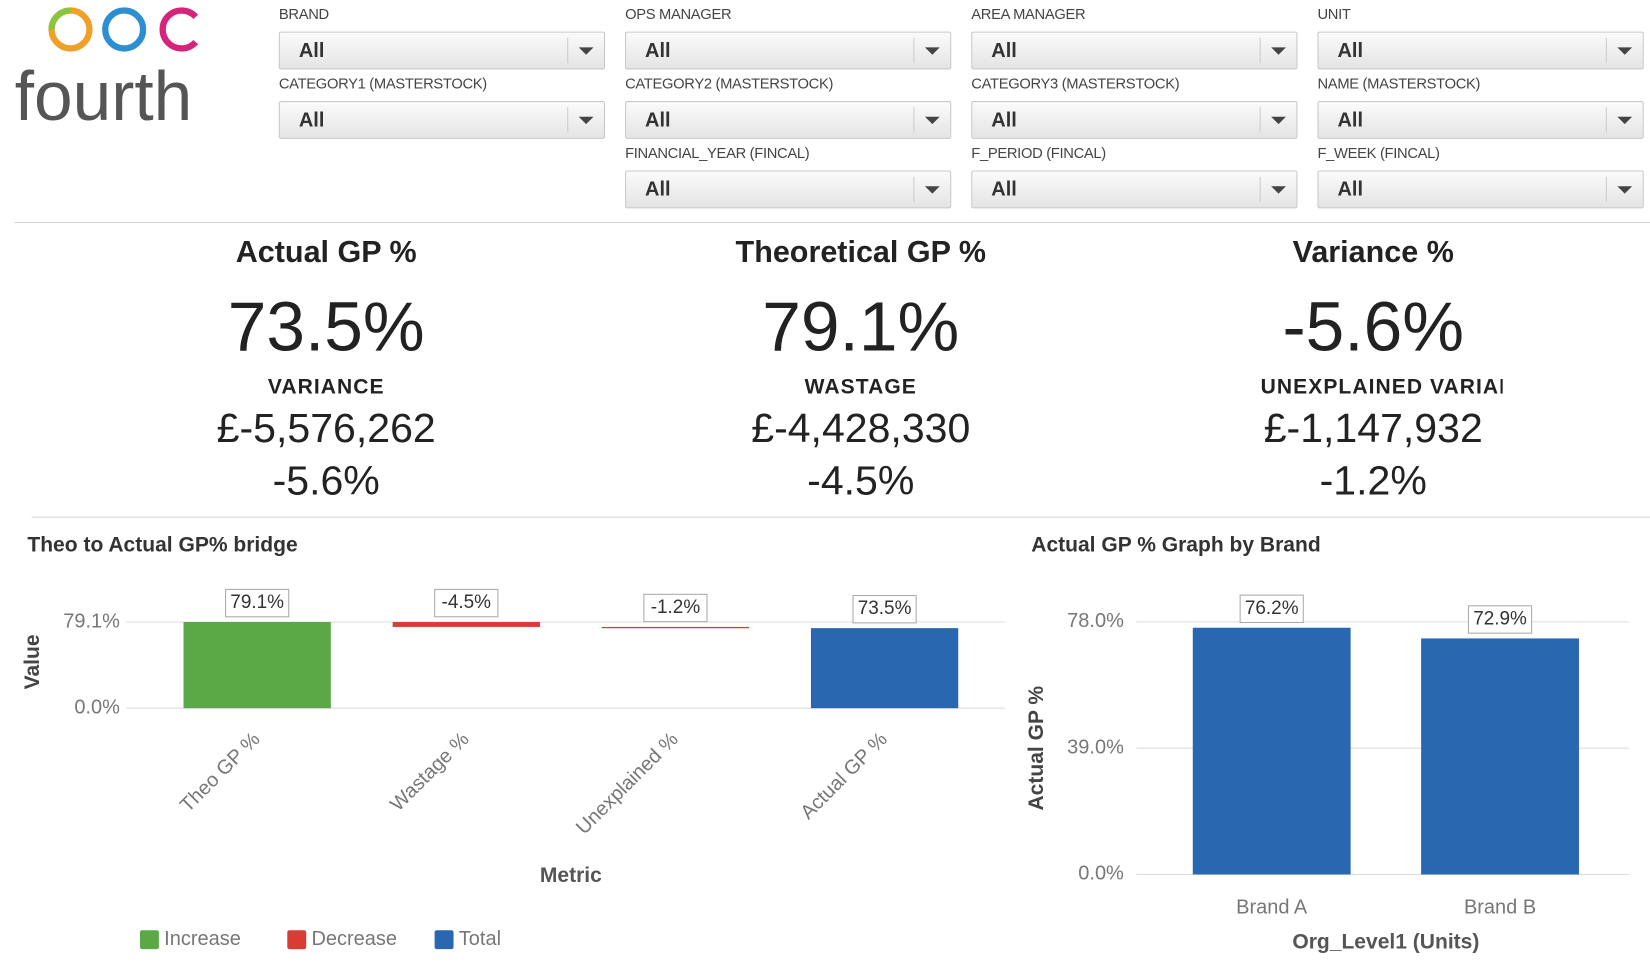 The image size is (1650, 971). Describe the element at coordinates (678, 14) in the screenshot. I see `filter-label: OPS MANAGER` at that location.